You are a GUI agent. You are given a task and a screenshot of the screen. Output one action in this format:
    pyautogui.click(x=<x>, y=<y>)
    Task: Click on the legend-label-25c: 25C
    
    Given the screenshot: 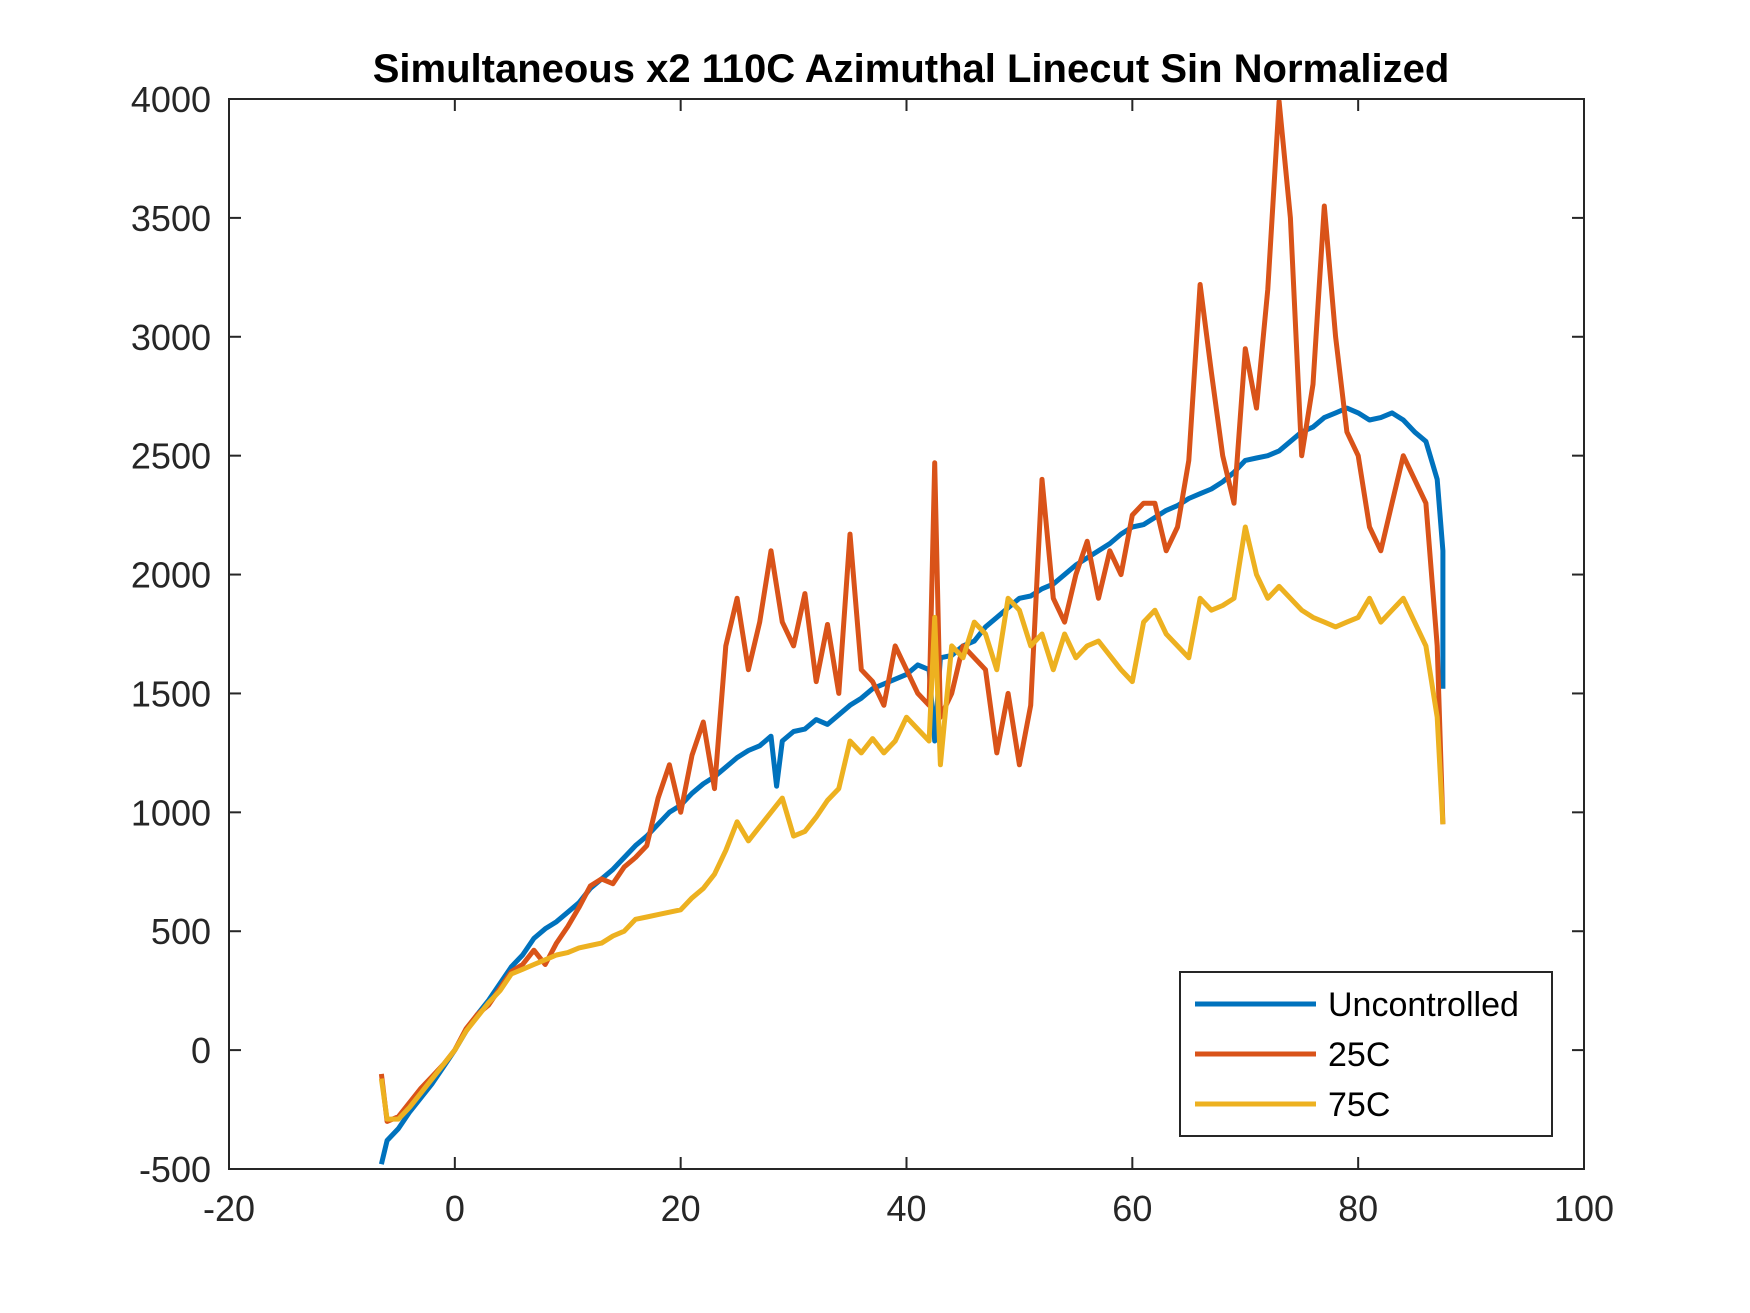 What is the action you would take?
    pyautogui.click(x=1359, y=1055)
    